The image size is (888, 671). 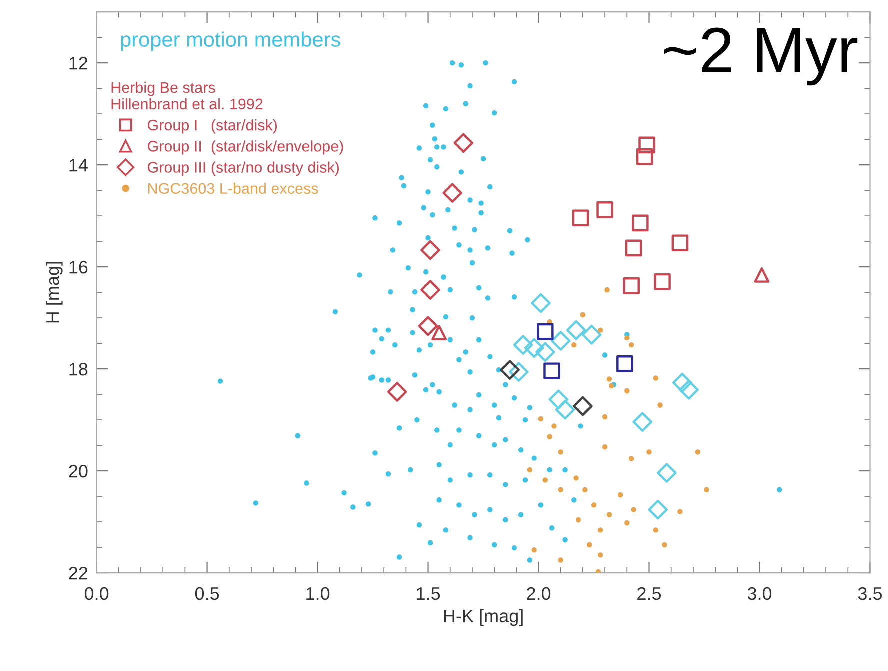 What do you see at coordinates (79, 267) in the screenshot?
I see `y-tick-label: 16` at bounding box center [79, 267].